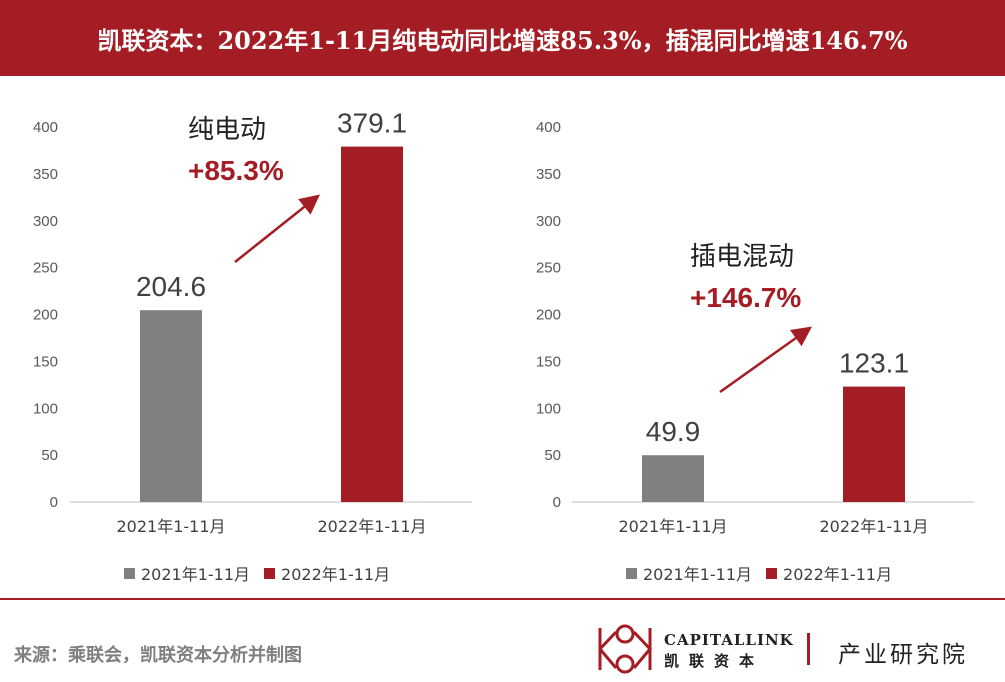 The width and height of the screenshot is (1005, 682). What do you see at coordinates (729, 640) in the screenshot?
I see `brand-name-en: CAPITALLINK` at bounding box center [729, 640].